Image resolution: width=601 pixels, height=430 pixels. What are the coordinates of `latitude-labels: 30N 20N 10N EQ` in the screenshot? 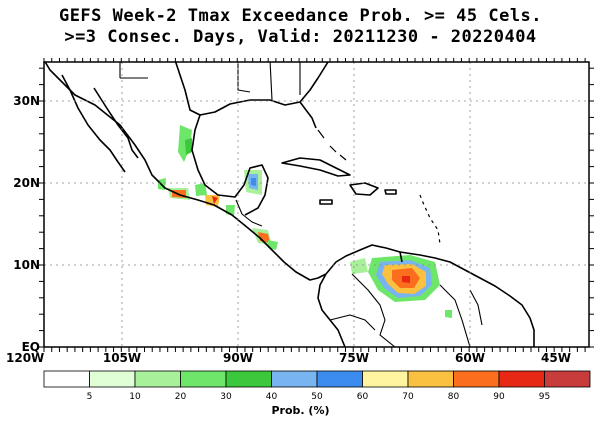 It's located at (26, 224).